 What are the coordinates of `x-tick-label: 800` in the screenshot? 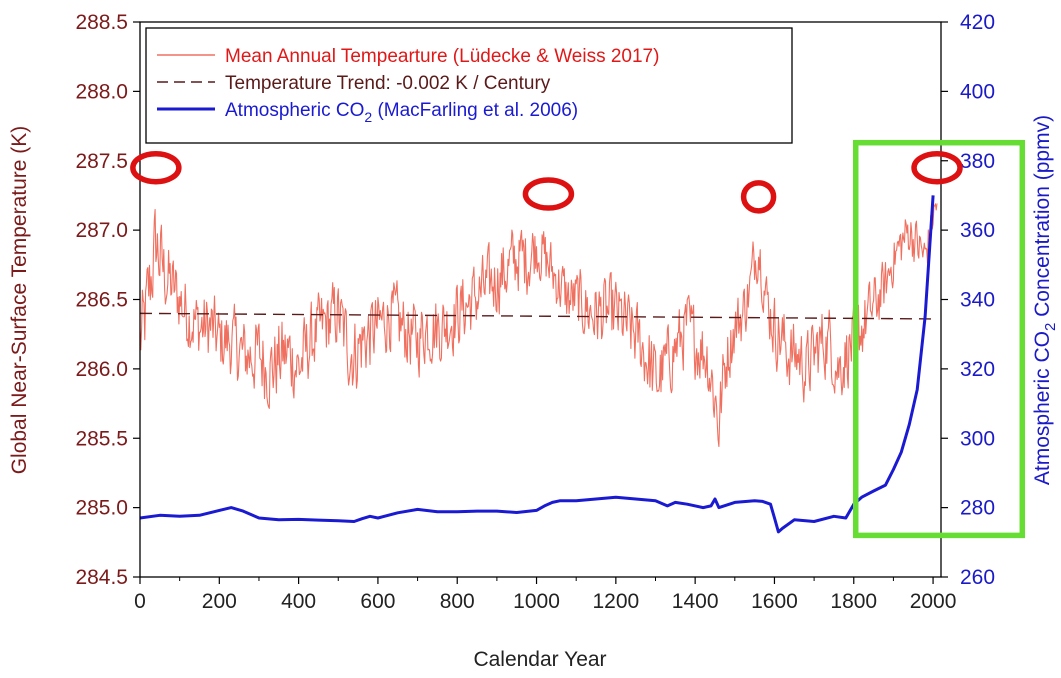 It's located at (457, 601).